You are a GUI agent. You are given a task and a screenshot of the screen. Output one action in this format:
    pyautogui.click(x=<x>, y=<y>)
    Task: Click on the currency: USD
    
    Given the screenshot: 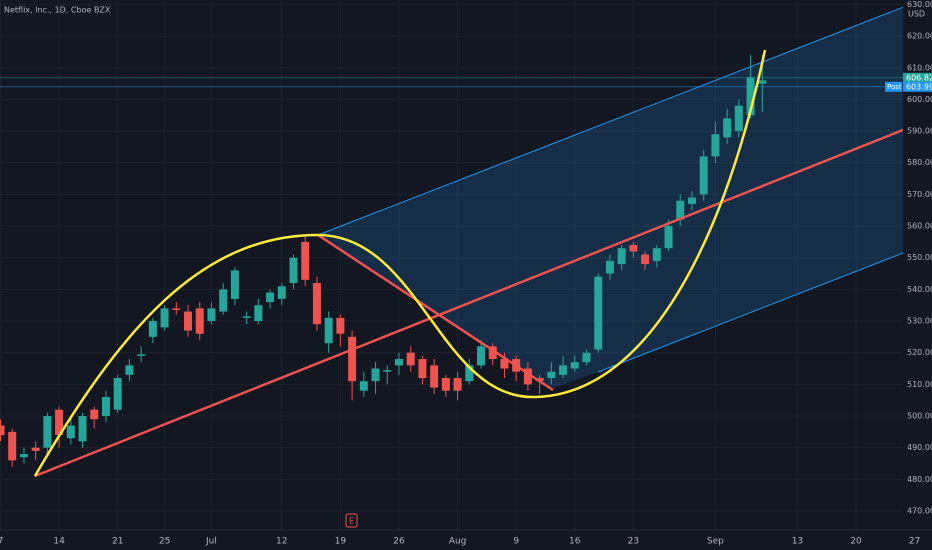 What is the action you would take?
    pyautogui.click(x=916, y=14)
    